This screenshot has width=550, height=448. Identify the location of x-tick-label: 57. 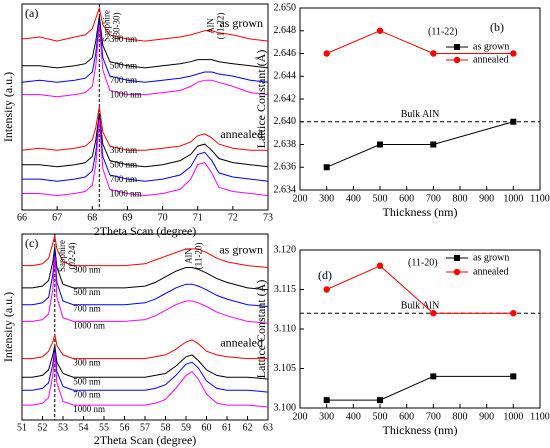
(145, 427).